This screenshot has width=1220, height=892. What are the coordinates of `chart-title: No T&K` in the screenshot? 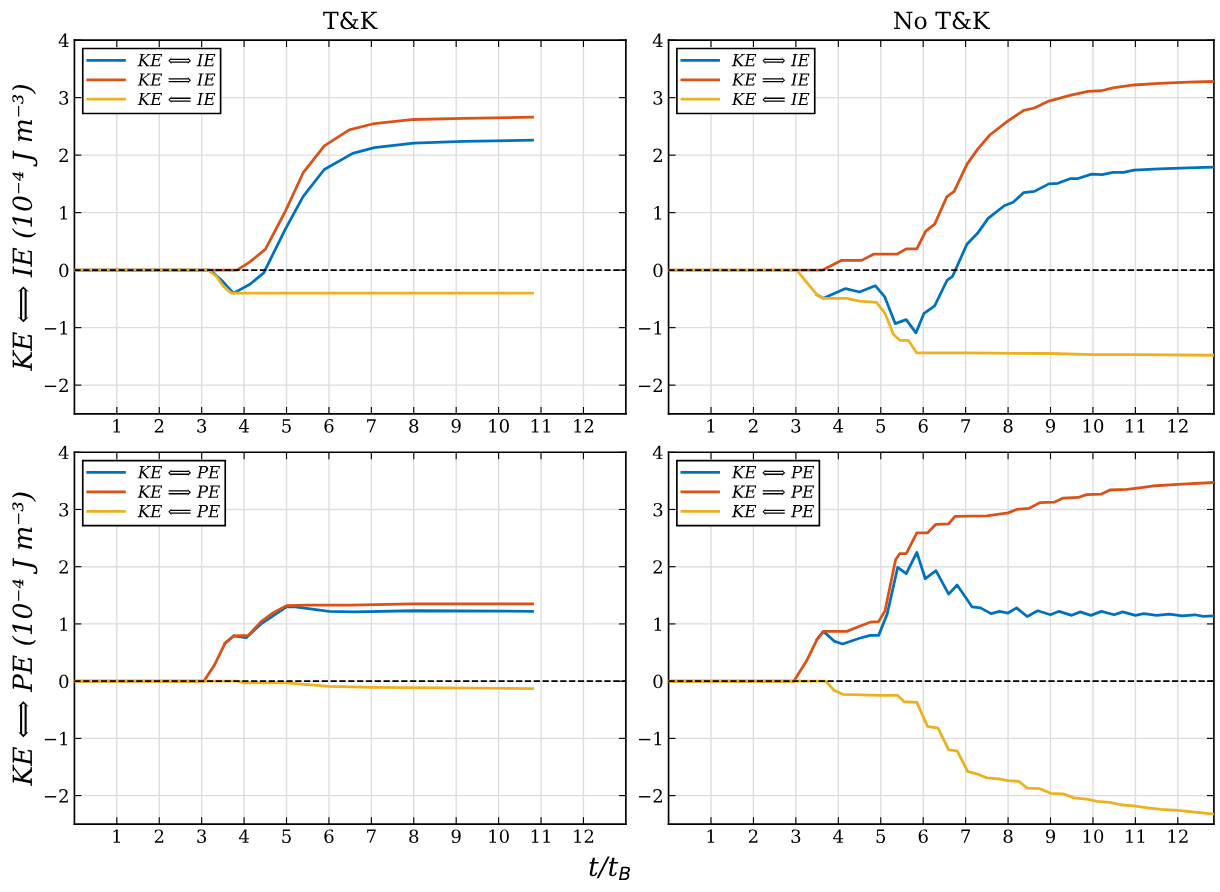 It's located at (941, 20).